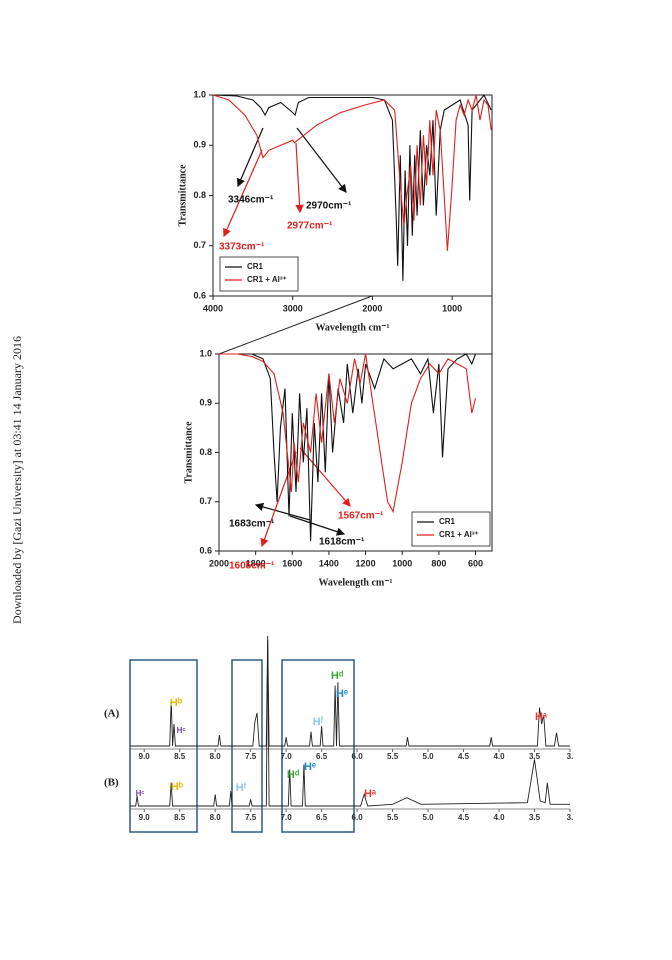 This screenshot has width=672, height=960. What do you see at coordinates (329, 206) in the screenshot?
I see `annotation: 2970cm⁻¹` at bounding box center [329, 206].